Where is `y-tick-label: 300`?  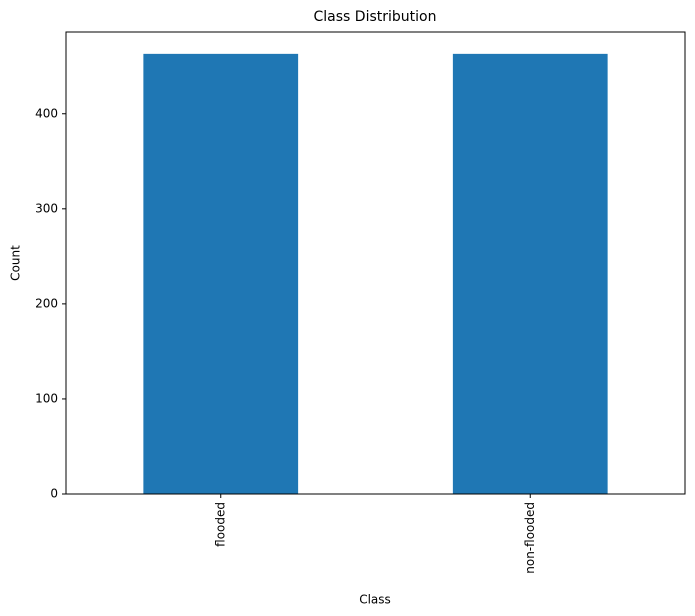
y-tick-label: 300 is located at coordinates (46, 208).